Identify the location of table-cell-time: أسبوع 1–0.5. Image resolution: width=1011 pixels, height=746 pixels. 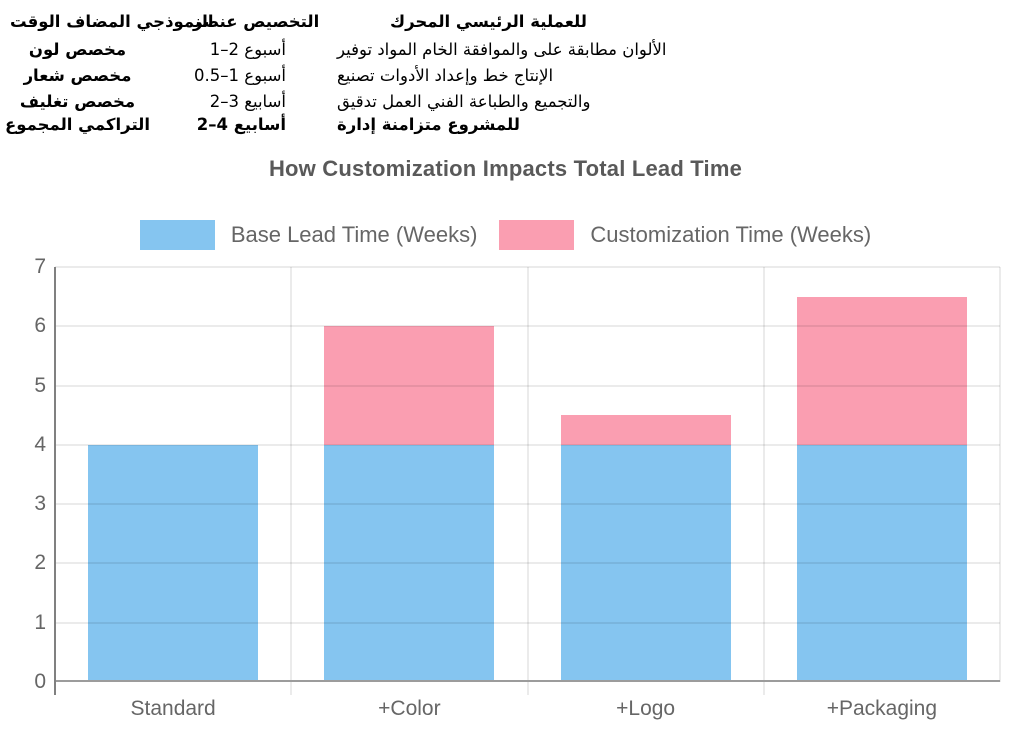
(239, 75).